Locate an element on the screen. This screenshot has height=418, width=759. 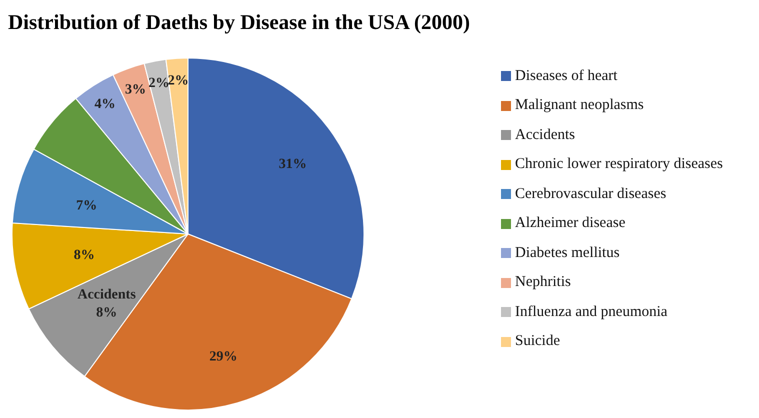
data-label: 29% is located at coordinates (223, 357).